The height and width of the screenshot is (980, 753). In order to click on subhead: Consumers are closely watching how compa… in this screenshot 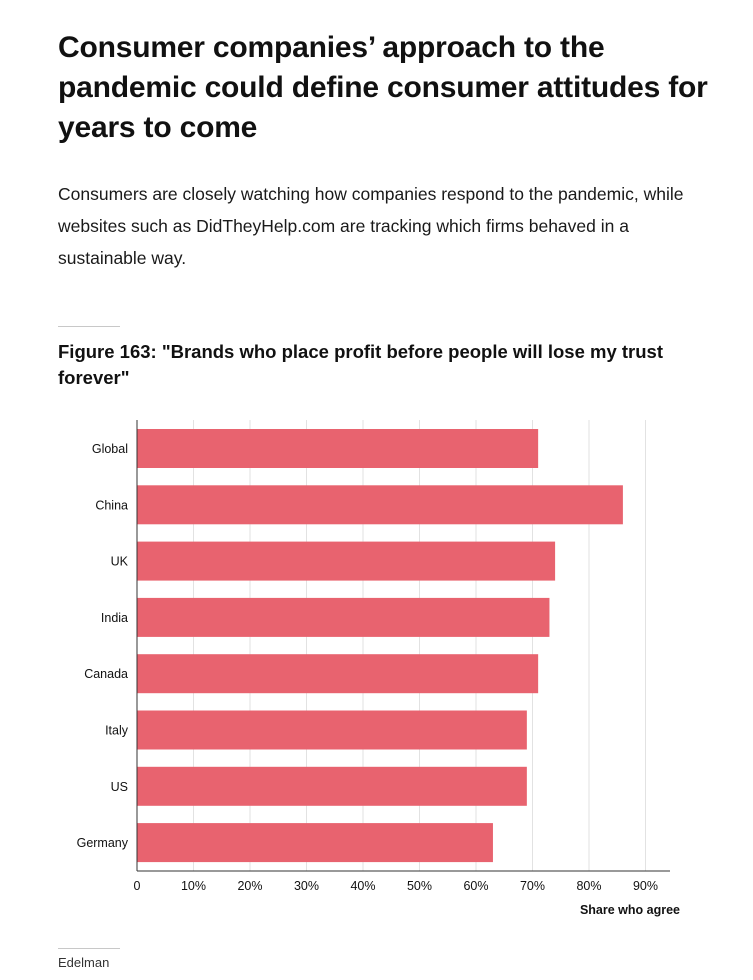, I will do `click(371, 226)`.